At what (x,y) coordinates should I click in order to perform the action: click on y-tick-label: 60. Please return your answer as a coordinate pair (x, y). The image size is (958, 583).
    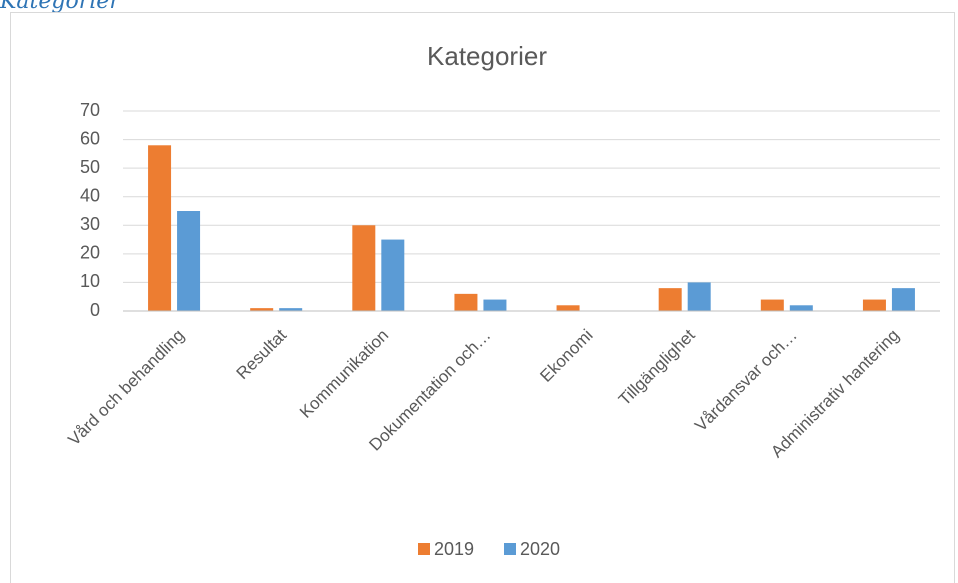
    Looking at the image, I should click on (90, 138).